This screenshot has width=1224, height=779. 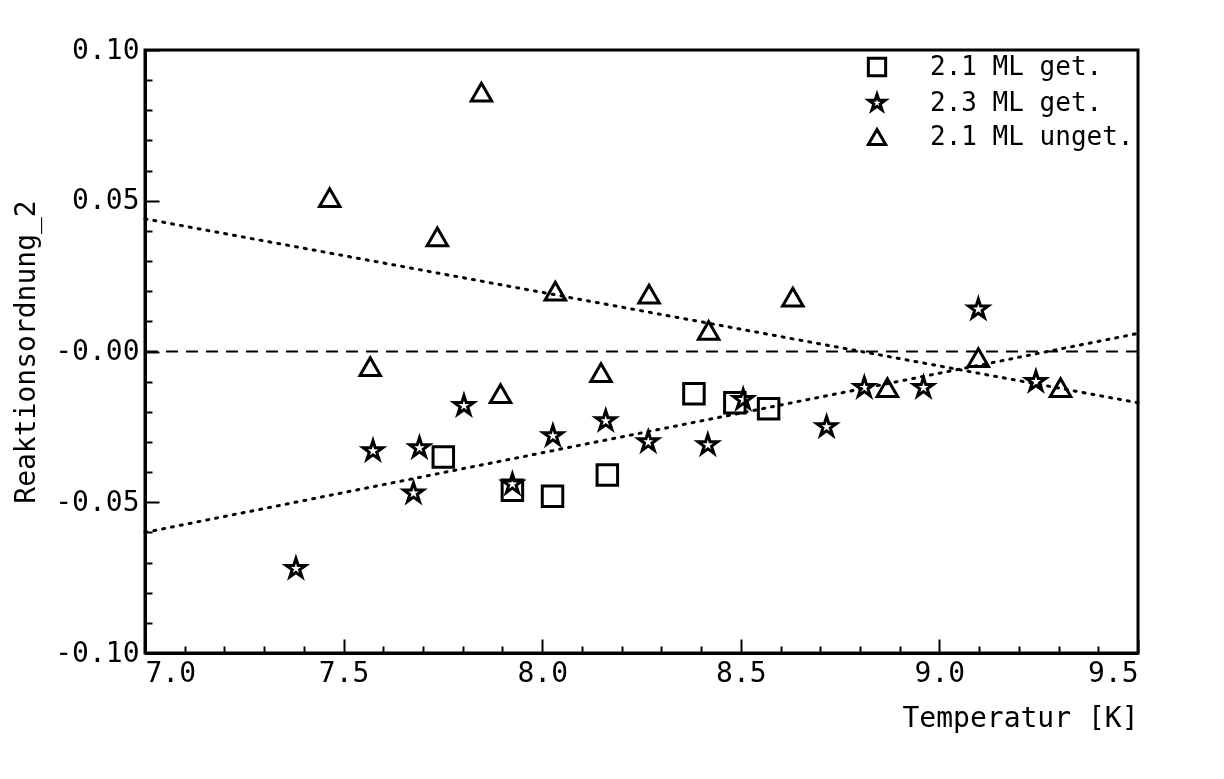 What do you see at coordinates (106, 49) in the screenshot?
I see `y-tick-label: 0.10` at bounding box center [106, 49].